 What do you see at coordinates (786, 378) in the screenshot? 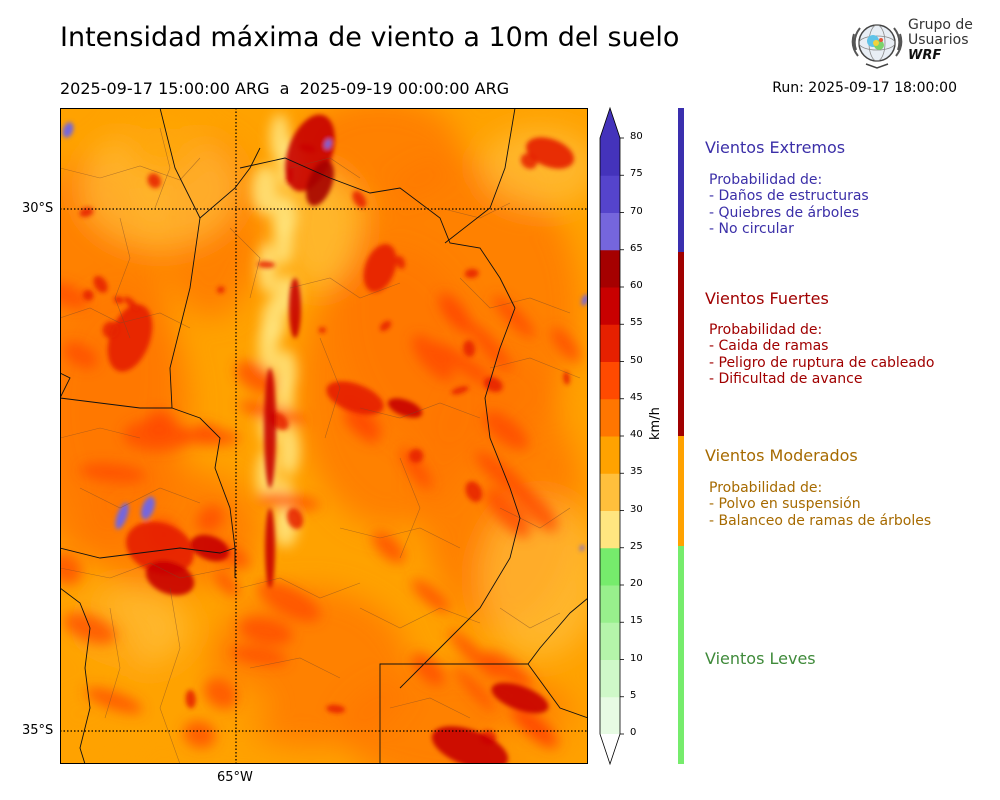
I see `desc-line: - Dificultad de avance` at bounding box center [786, 378].